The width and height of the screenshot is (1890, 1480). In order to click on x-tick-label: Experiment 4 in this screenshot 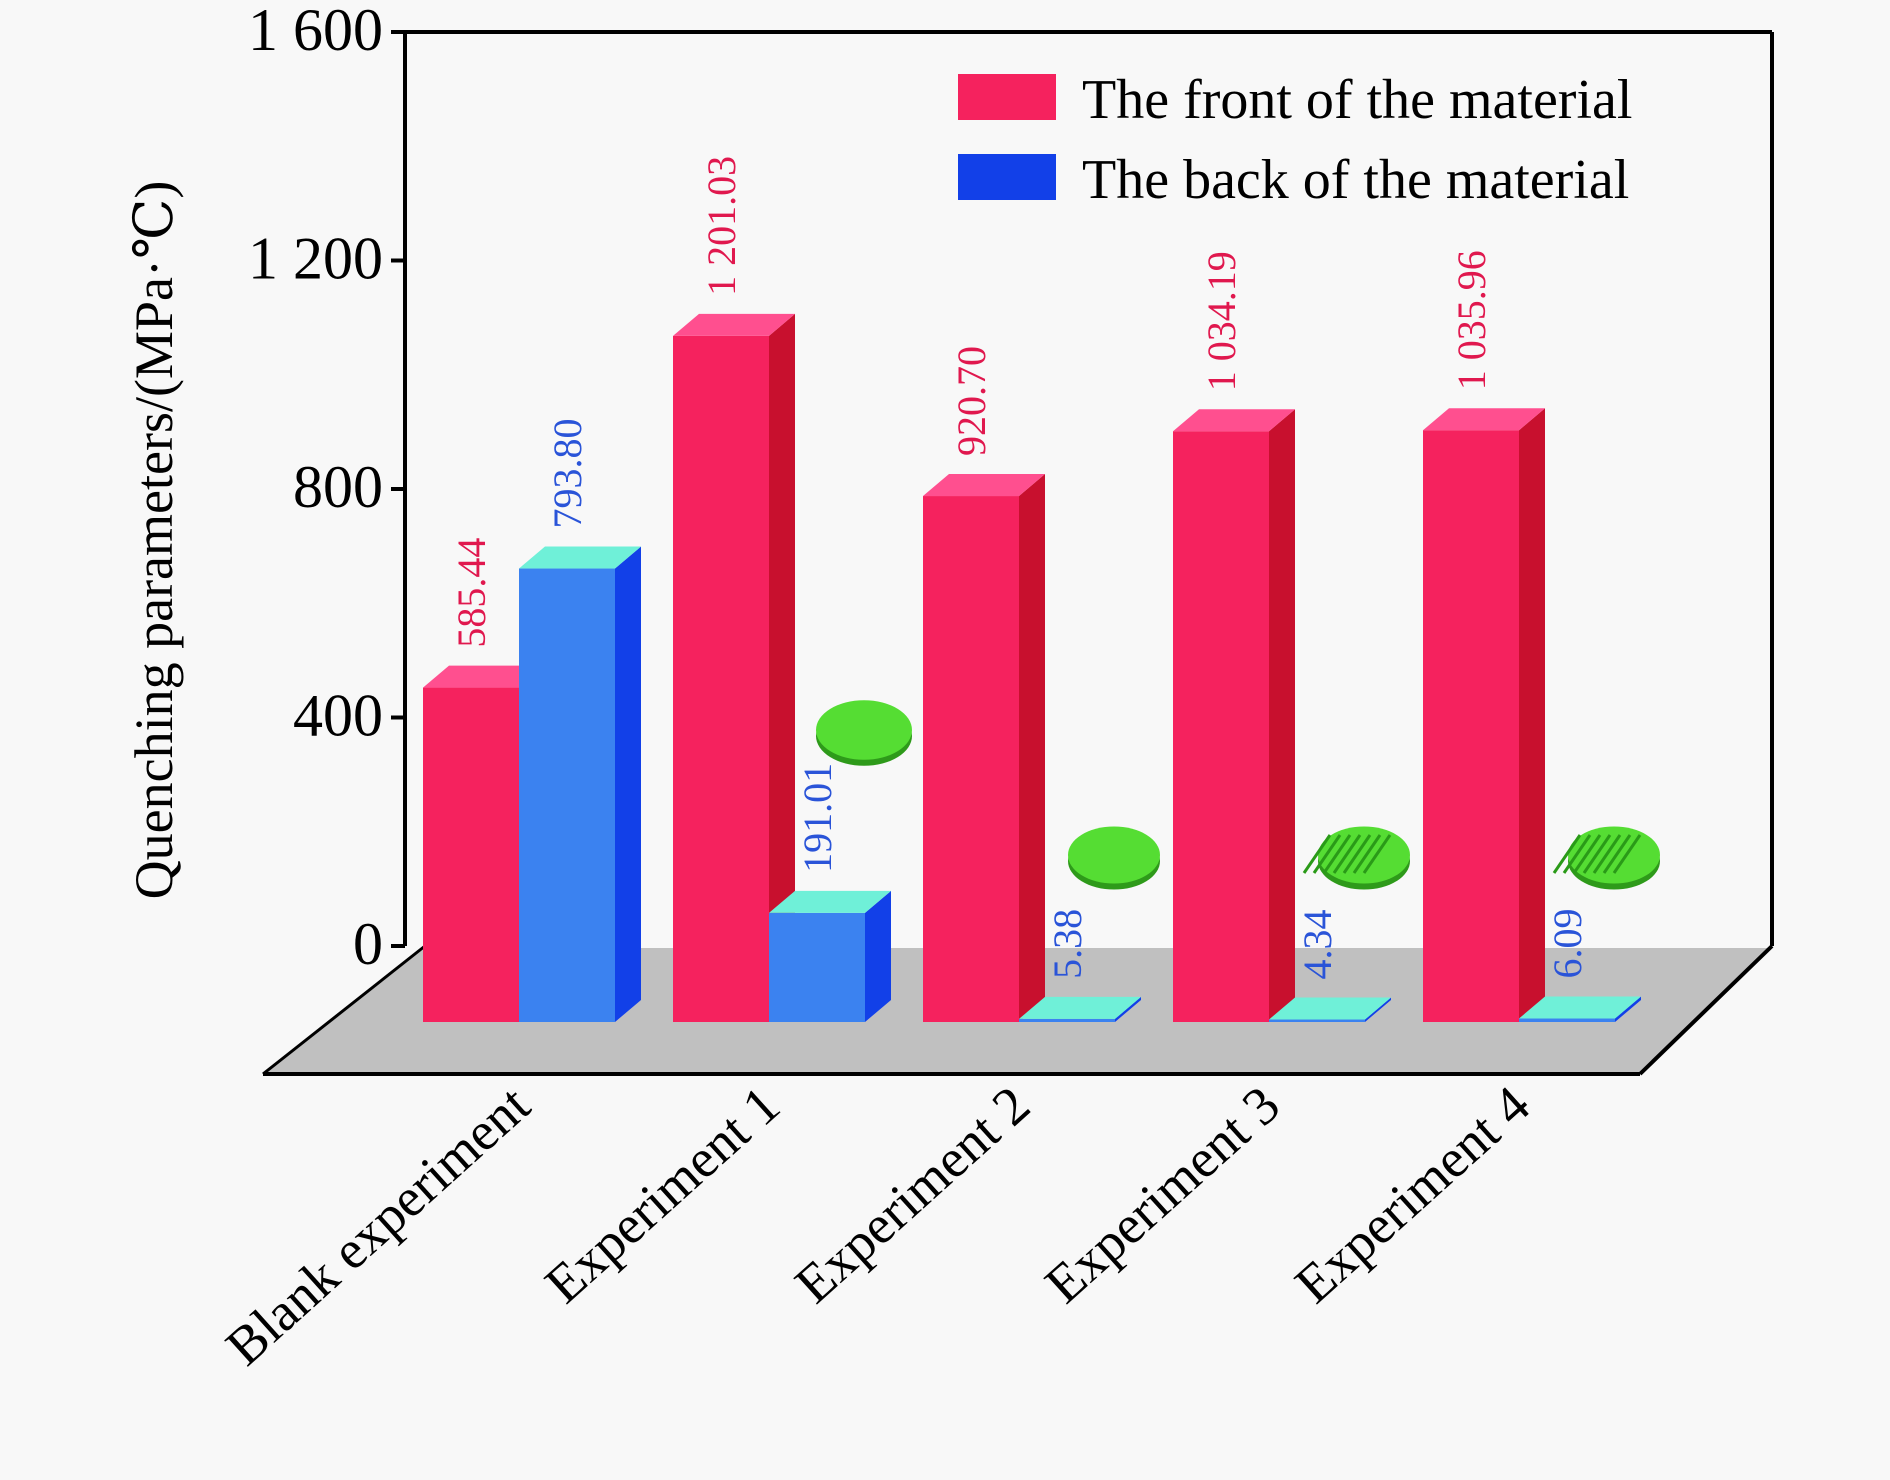, I will do `click(1412, 1194)`.